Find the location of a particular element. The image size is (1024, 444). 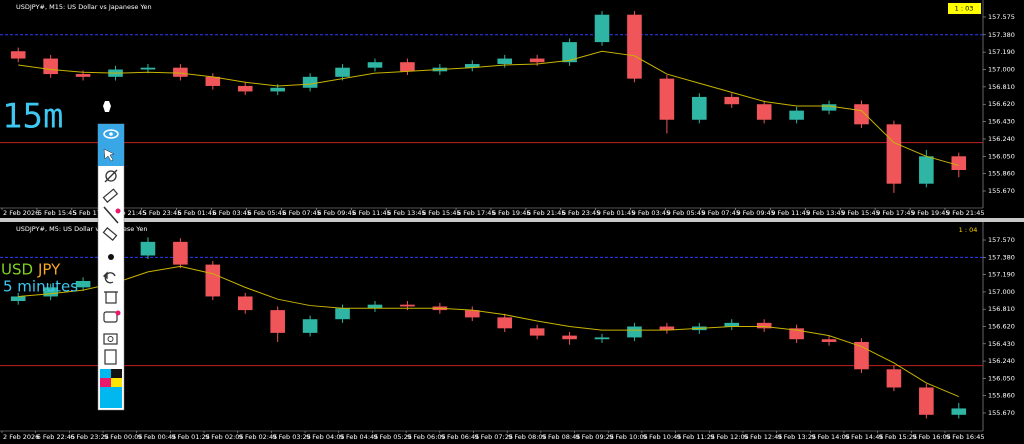

timer-box is located at coordinates (964, 8).